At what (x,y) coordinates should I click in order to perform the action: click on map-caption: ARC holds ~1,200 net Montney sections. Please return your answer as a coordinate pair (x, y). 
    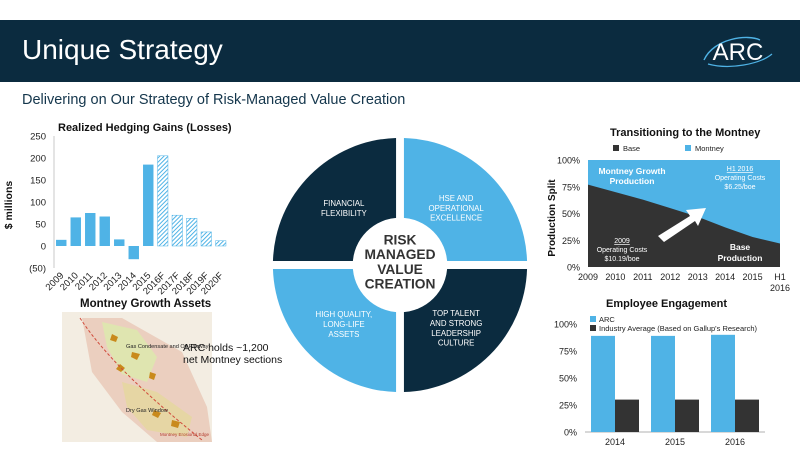
    Looking at the image, I should click on (233, 354).